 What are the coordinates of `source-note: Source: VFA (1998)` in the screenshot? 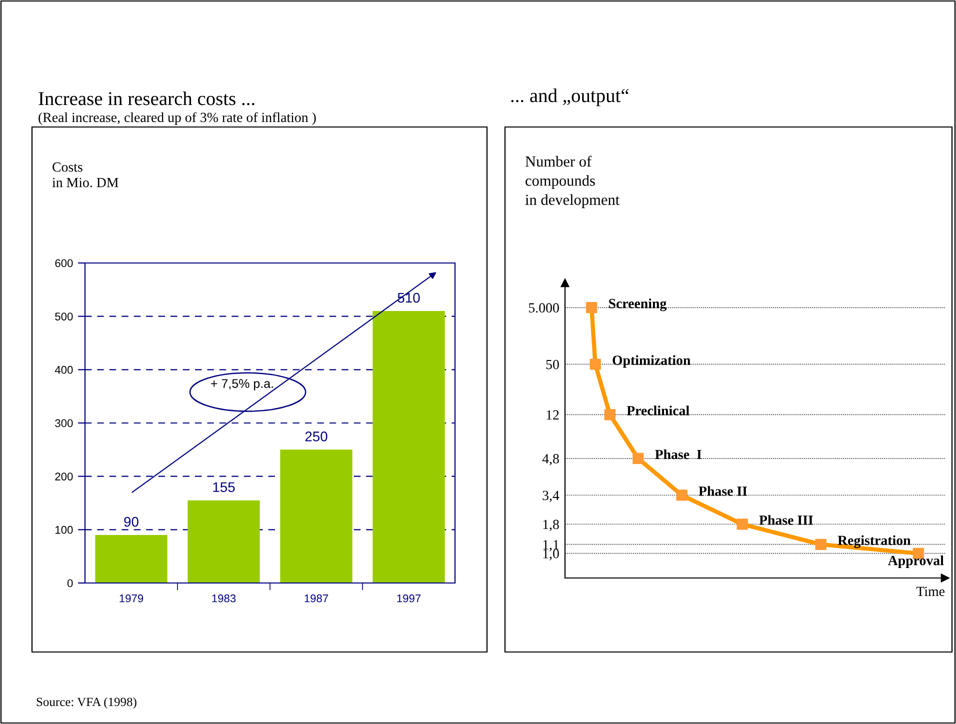 It's located at (86, 703).